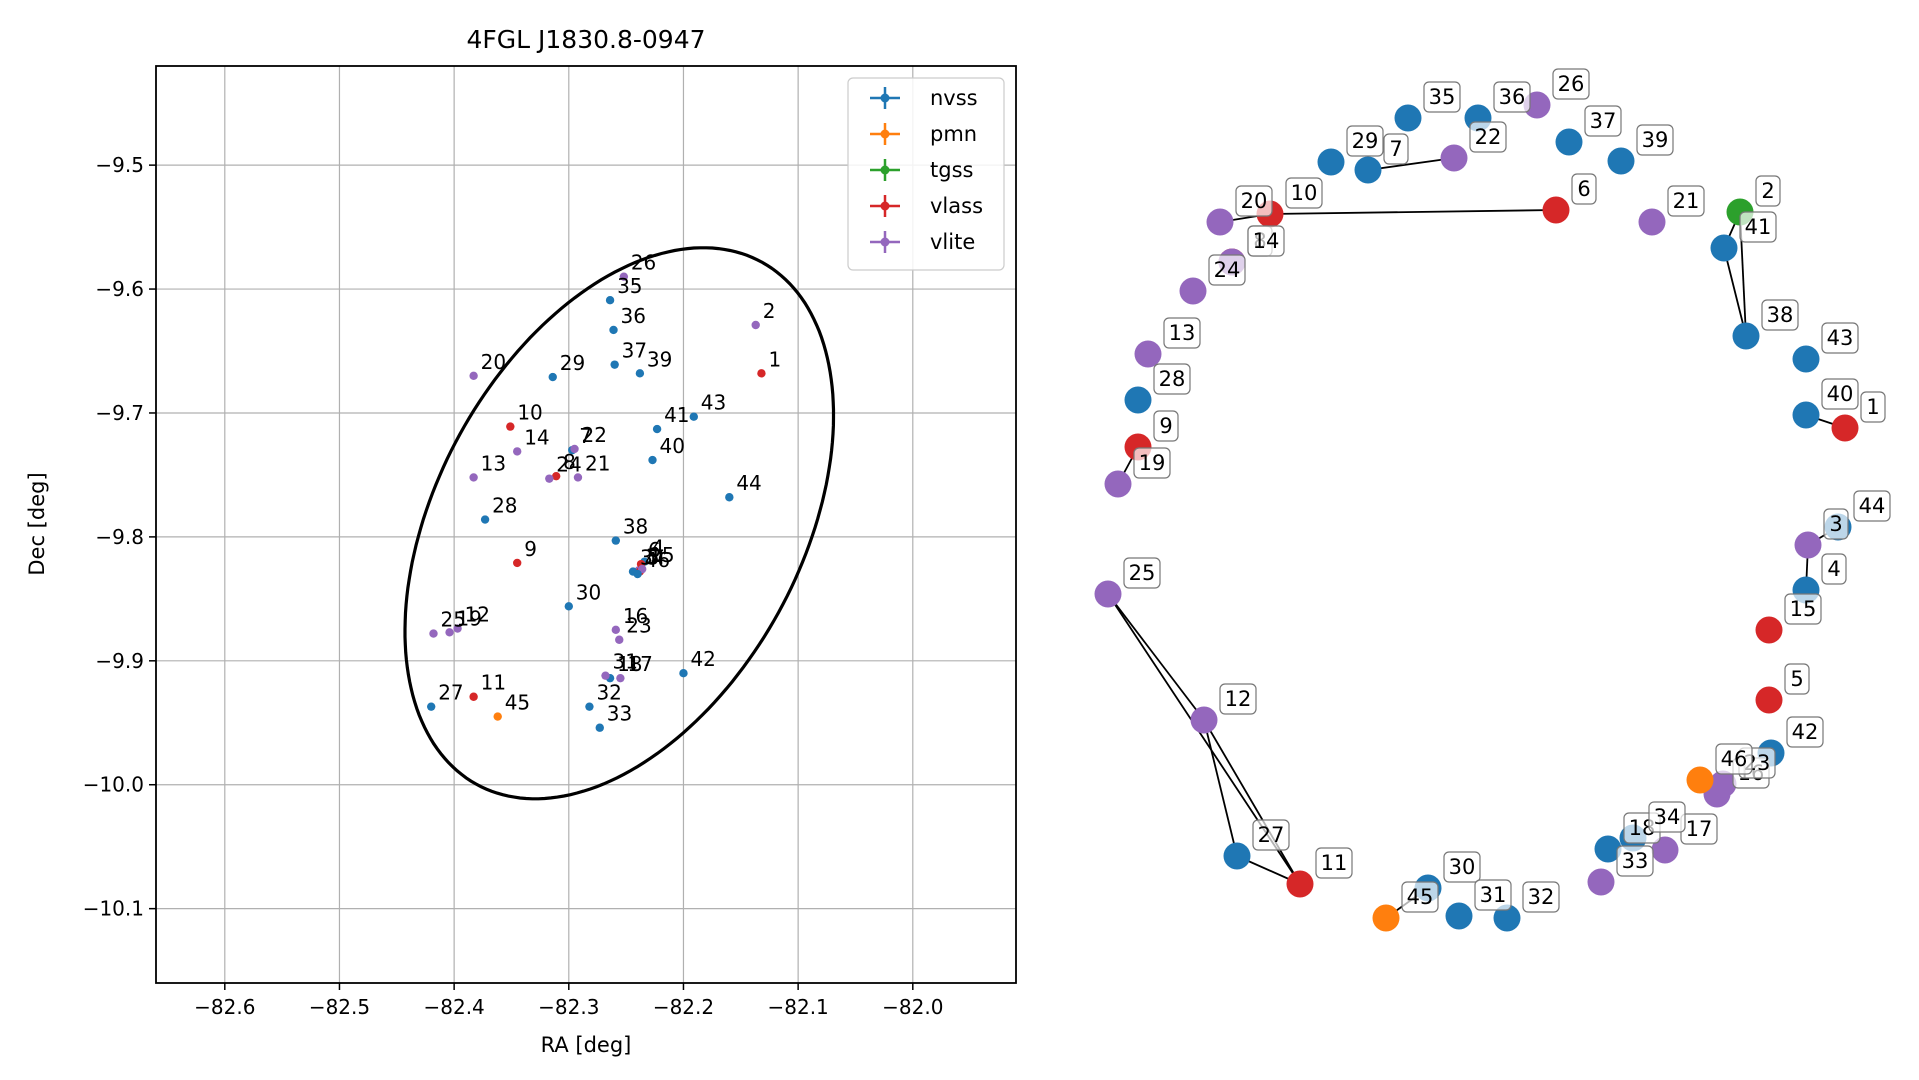 The width and height of the screenshot is (1919, 1080). Describe the element at coordinates (608, 693) in the screenshot. I see `point-label: 32` at that location.